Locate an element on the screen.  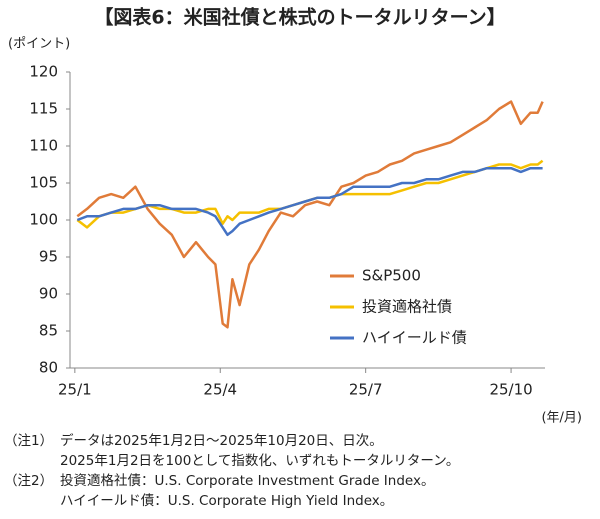
y-tick-label: 100 is located at coordinates (43, 220).